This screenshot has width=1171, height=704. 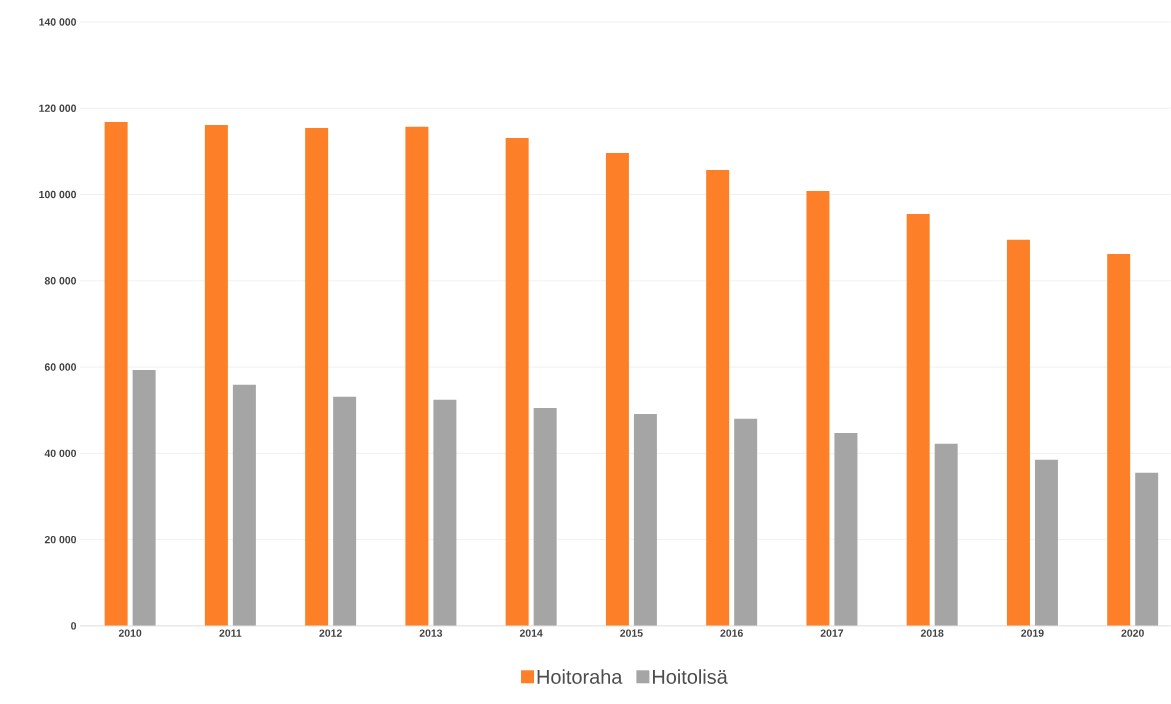 I want to click on x-tick-label: 2011, so click(x=230, y=633).